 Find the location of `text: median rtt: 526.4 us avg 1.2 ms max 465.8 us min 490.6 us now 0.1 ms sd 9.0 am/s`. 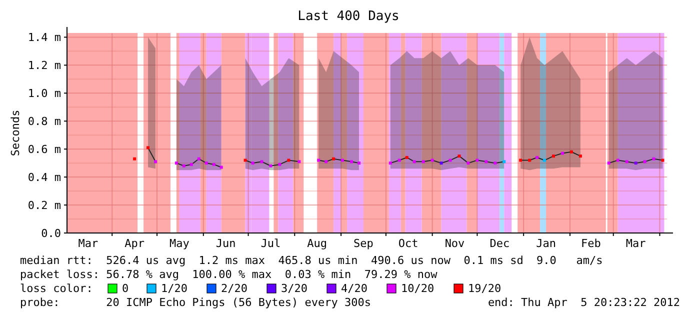

text: median rtt: 526.4 us avg 1.2 ms max 465.8 us min 490.6 us now 0.1 ms sd 9.0 am/s is located at coordinates (311, 260).